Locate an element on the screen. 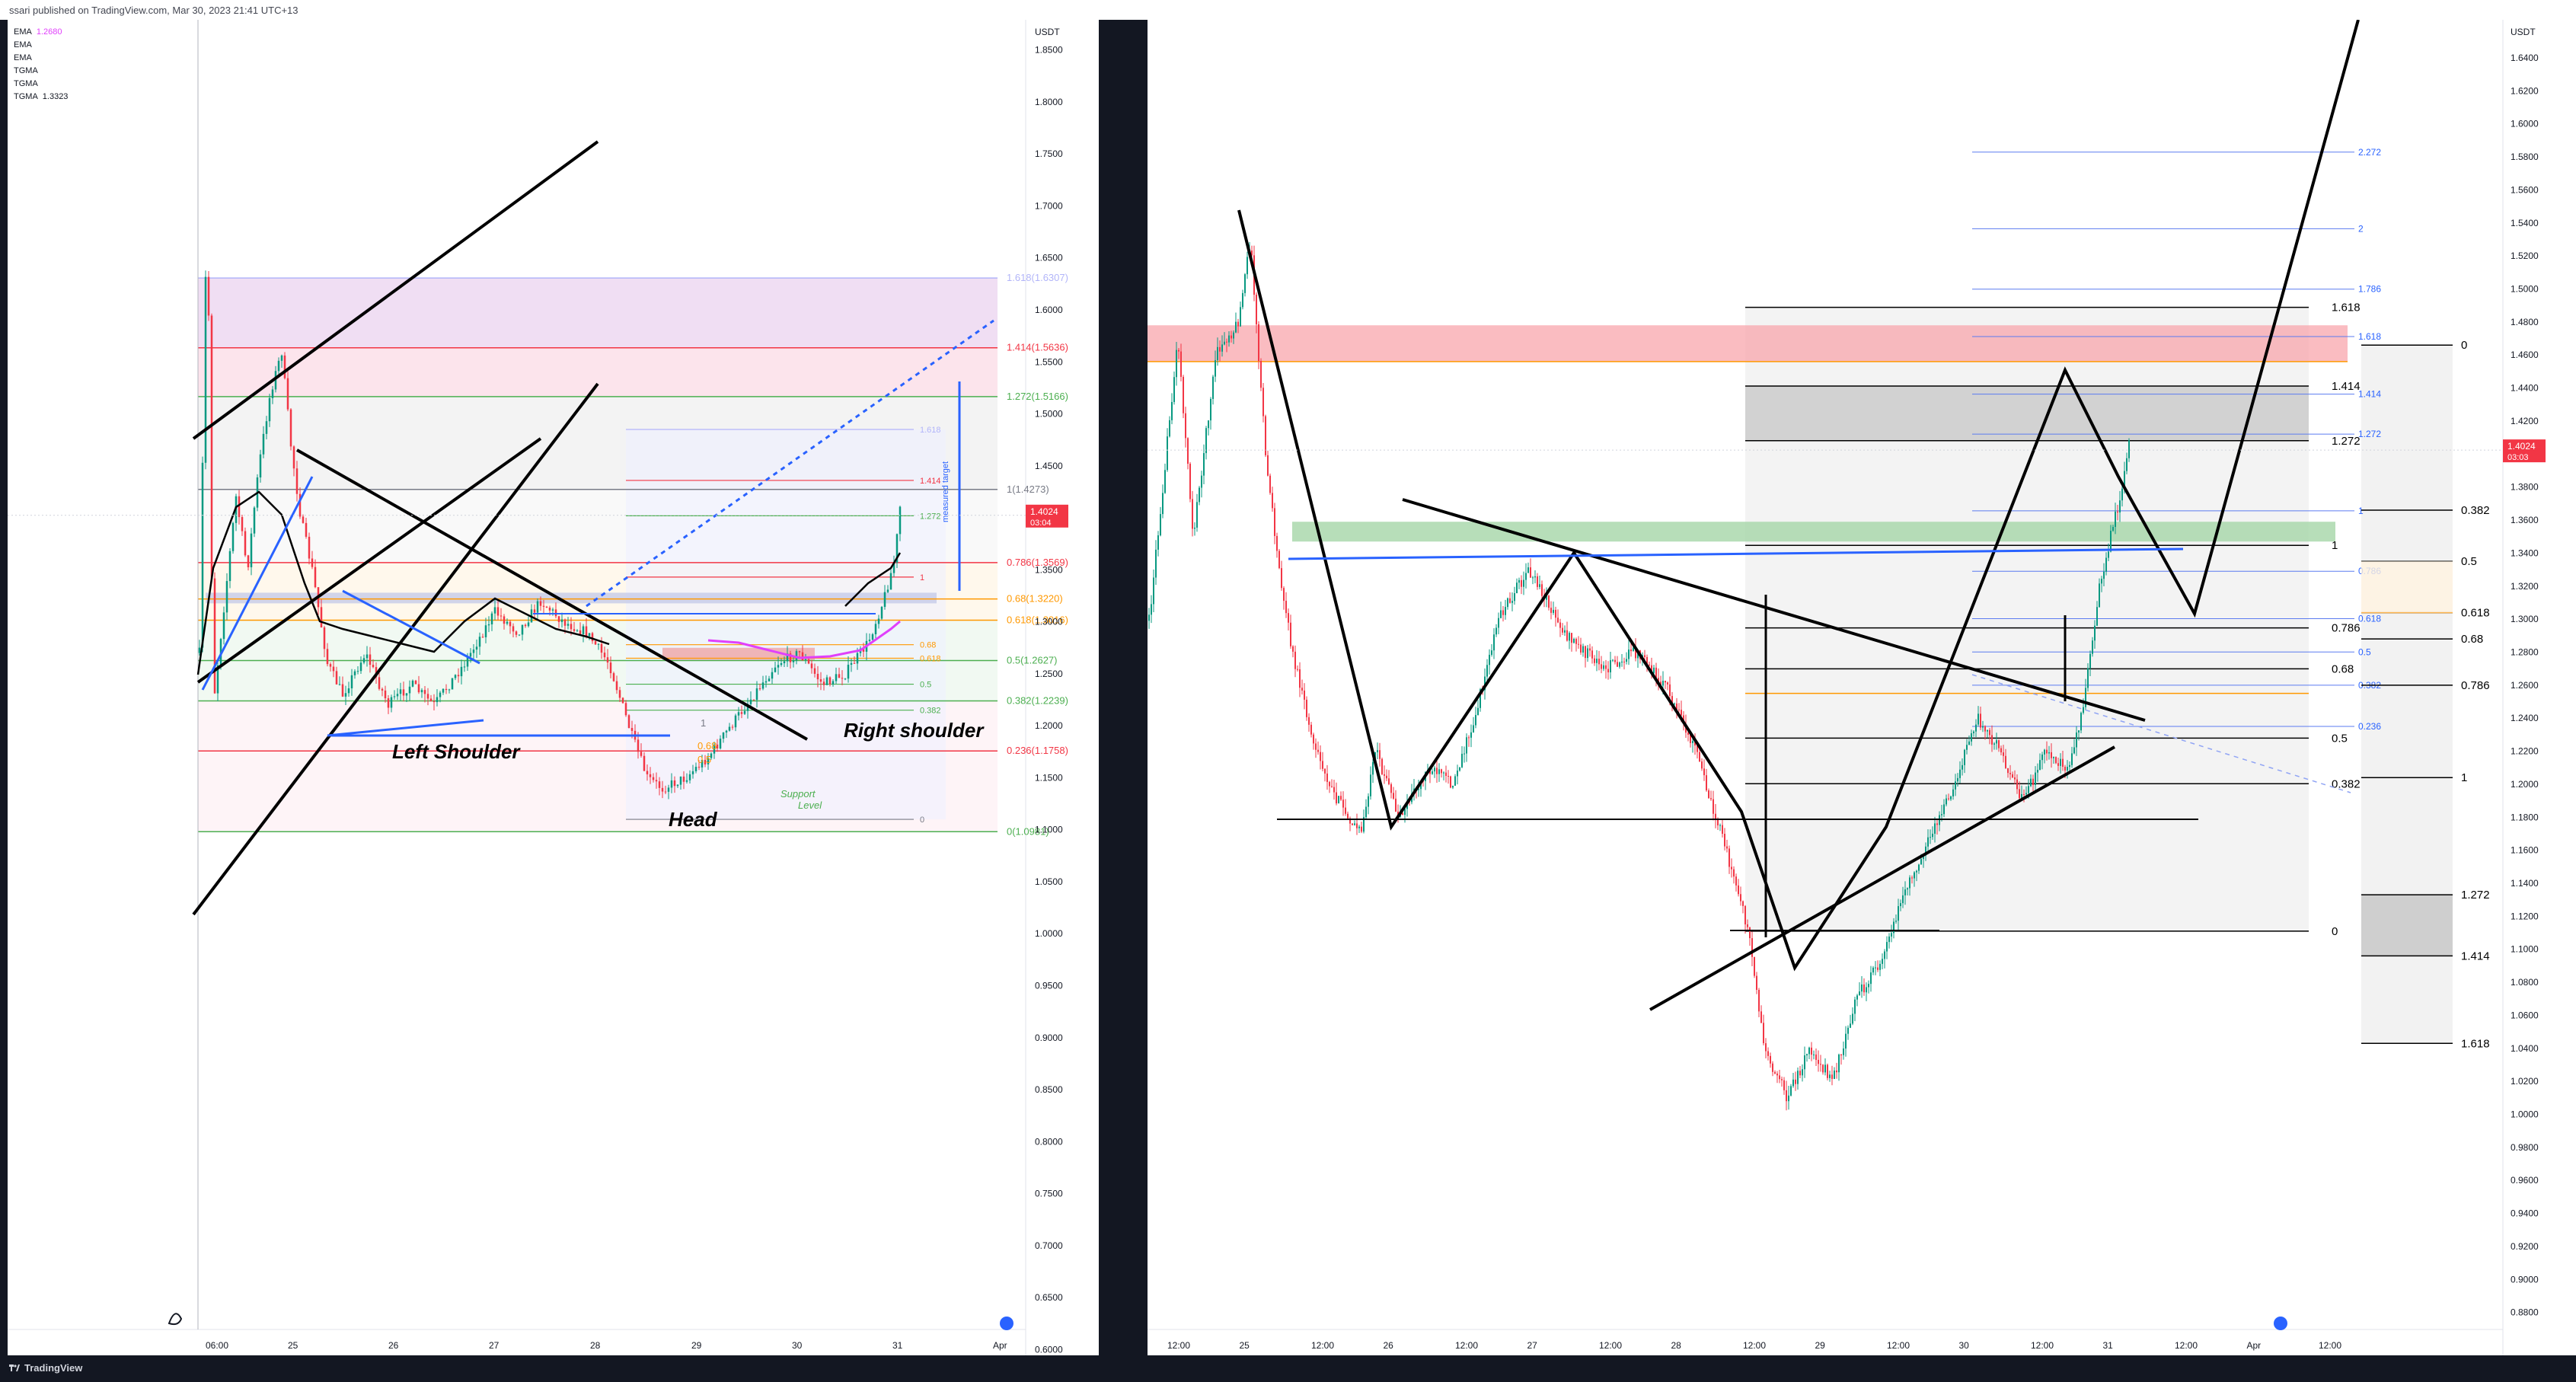 Image resolution: width=2576 pixels, height=1382 pixels. legend-indicator-value: 1.3323 is located at coordinates (55, 96).